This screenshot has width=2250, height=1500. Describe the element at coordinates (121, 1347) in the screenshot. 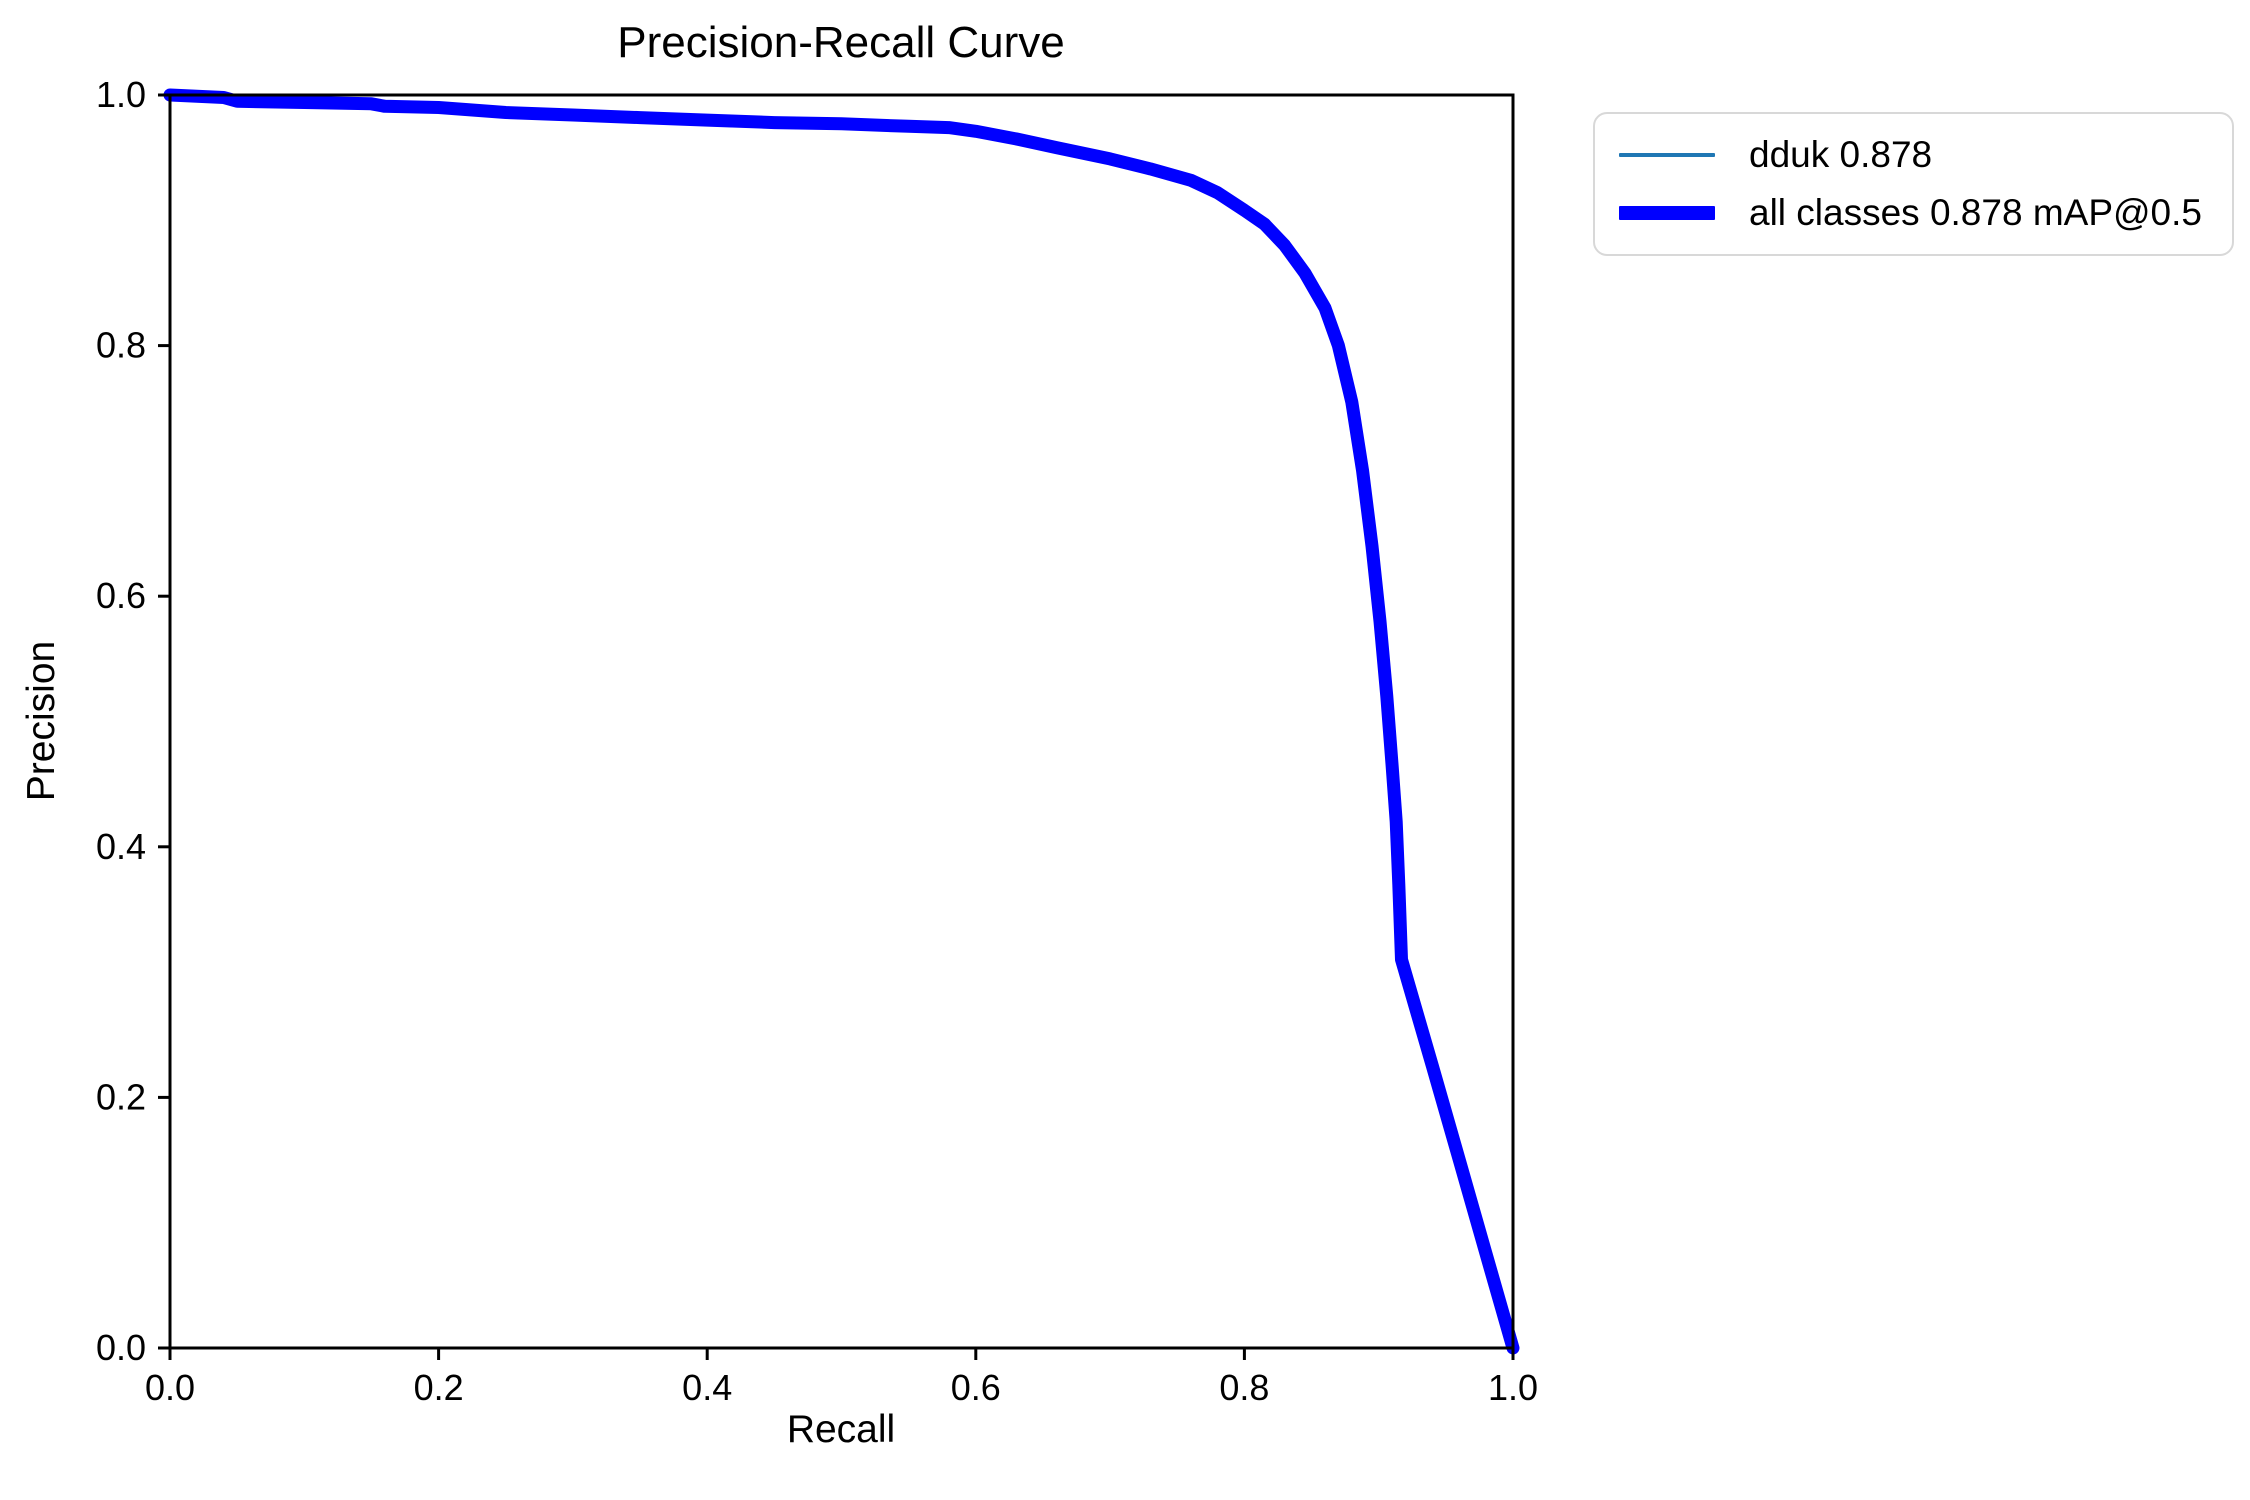

I see `y-tick-label: 0.0` at that location.